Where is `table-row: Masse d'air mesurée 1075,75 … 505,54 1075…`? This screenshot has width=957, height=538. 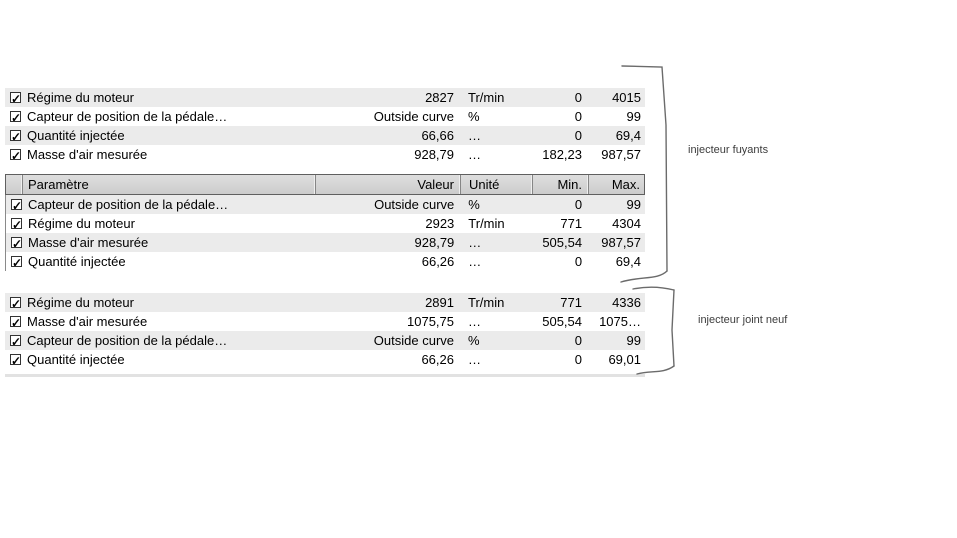 table-row: Masse d'air mesurée 1075,75 … 505,54 1075… is located at coordinates (325, 321).